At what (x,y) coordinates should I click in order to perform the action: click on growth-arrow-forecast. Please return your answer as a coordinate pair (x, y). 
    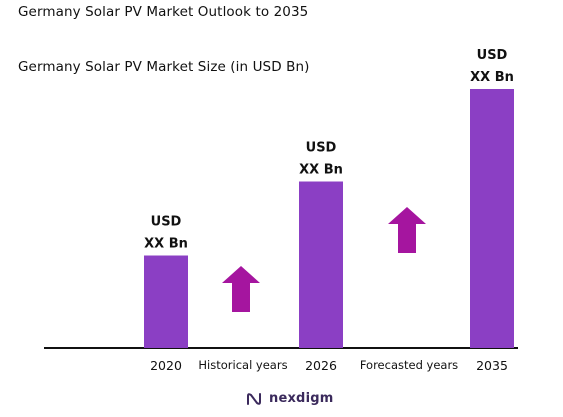
    Looking at the image, I should click on (407, 230).